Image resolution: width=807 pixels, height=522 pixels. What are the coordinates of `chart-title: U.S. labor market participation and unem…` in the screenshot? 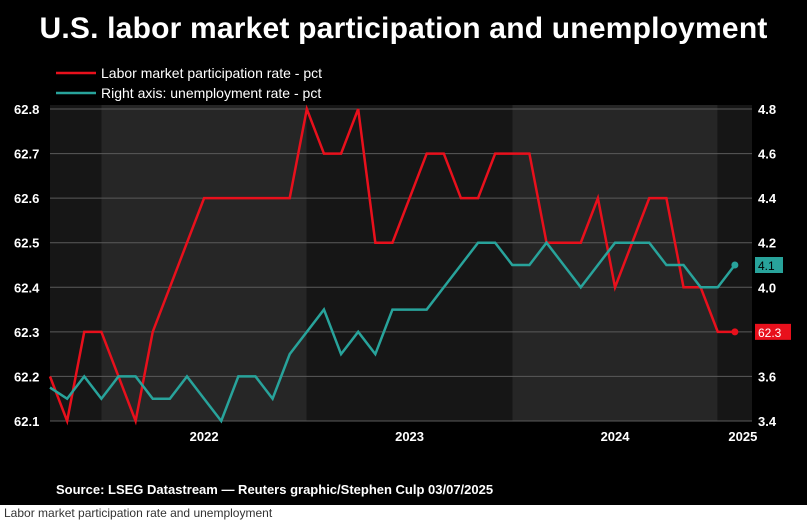 It's located at (403, 28).